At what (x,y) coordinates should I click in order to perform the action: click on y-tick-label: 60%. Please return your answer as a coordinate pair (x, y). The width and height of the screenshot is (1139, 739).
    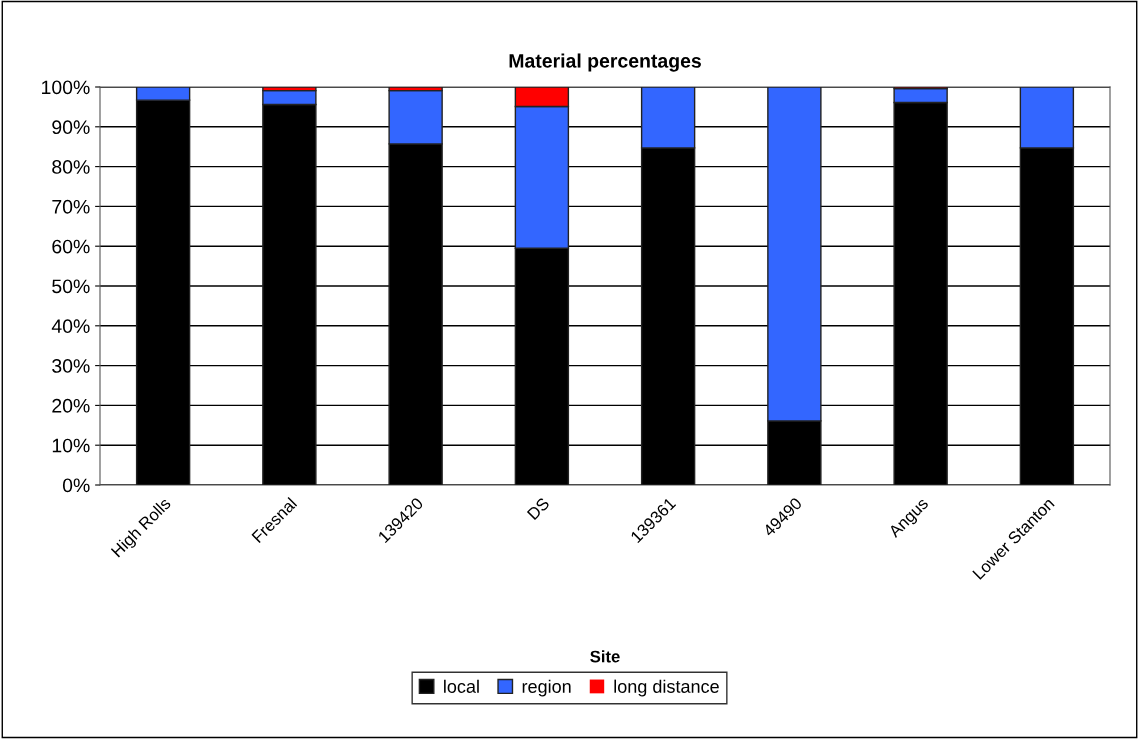
    Looking at the image, I should click on (71, 246).